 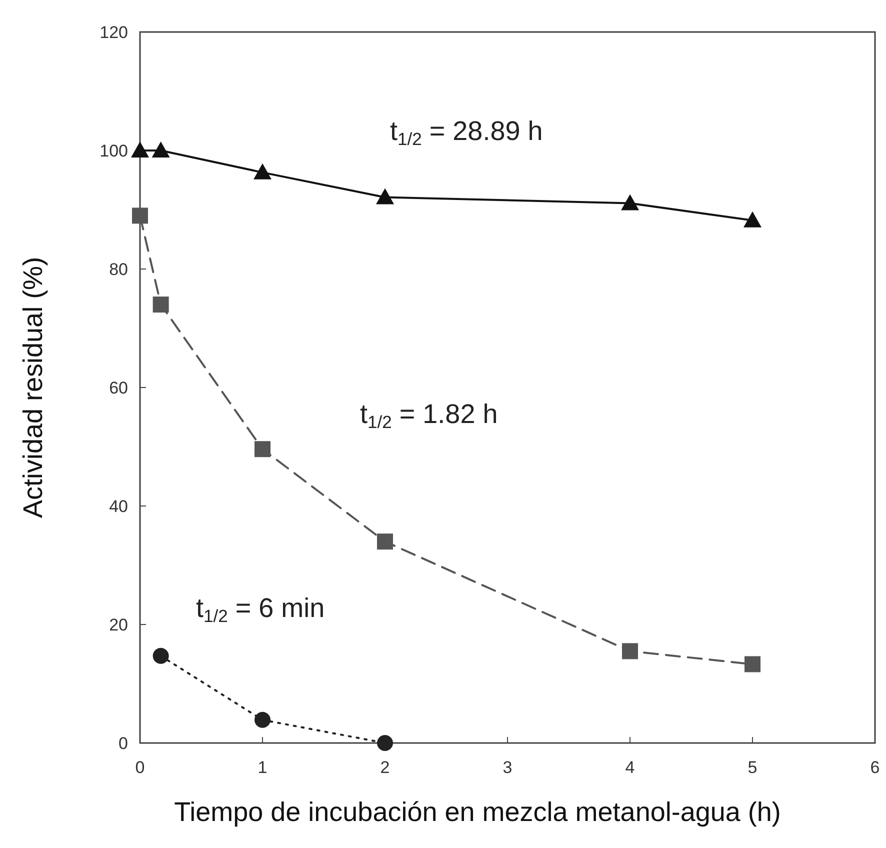 What do you see at coordinates (263, 767) in the screenshot?
I see `x-tick-label: 1` at bounding box center [263, 767].